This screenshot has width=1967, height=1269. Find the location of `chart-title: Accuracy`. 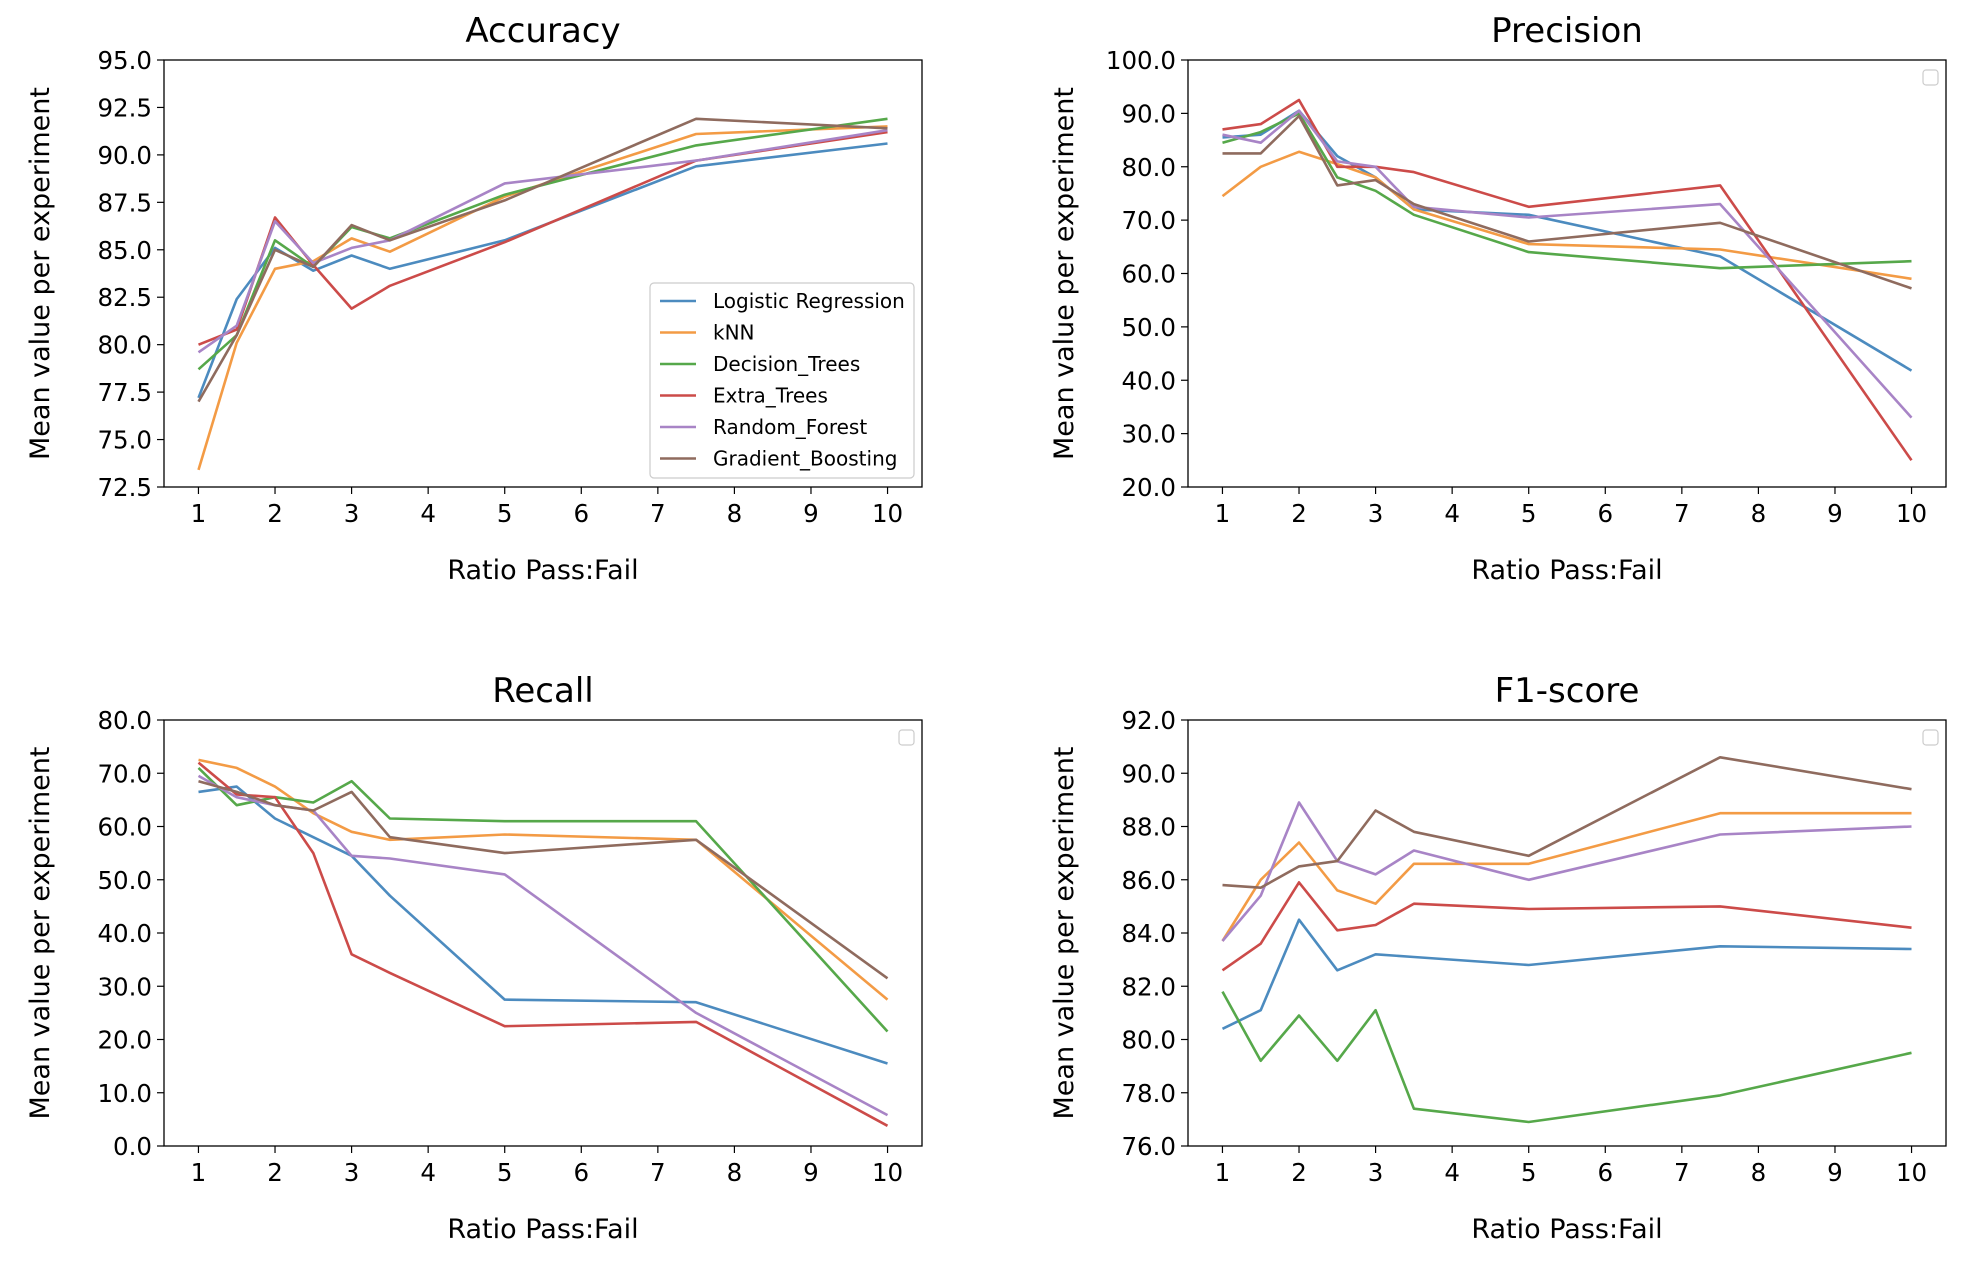

chart-title: Accuracy is located at coordinates (542, 31).